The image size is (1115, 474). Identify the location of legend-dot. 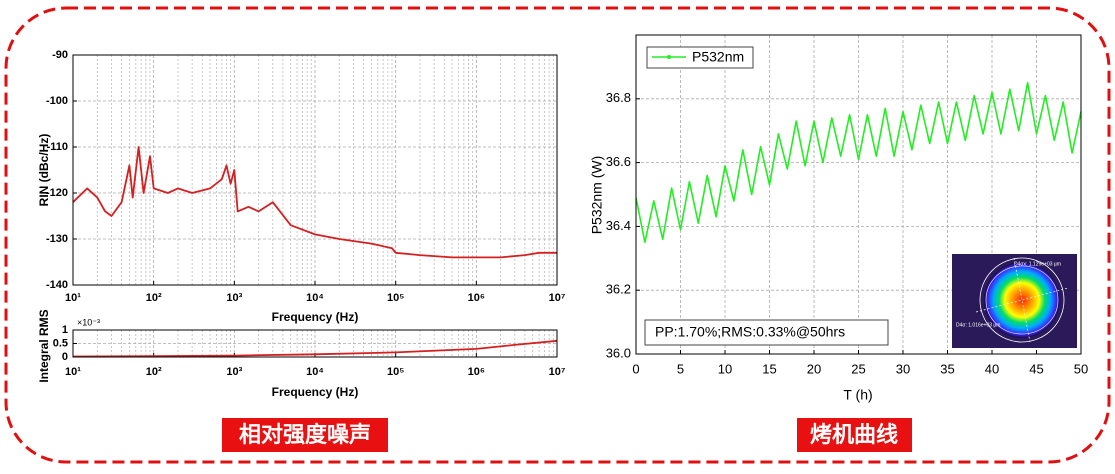
(669, 57).